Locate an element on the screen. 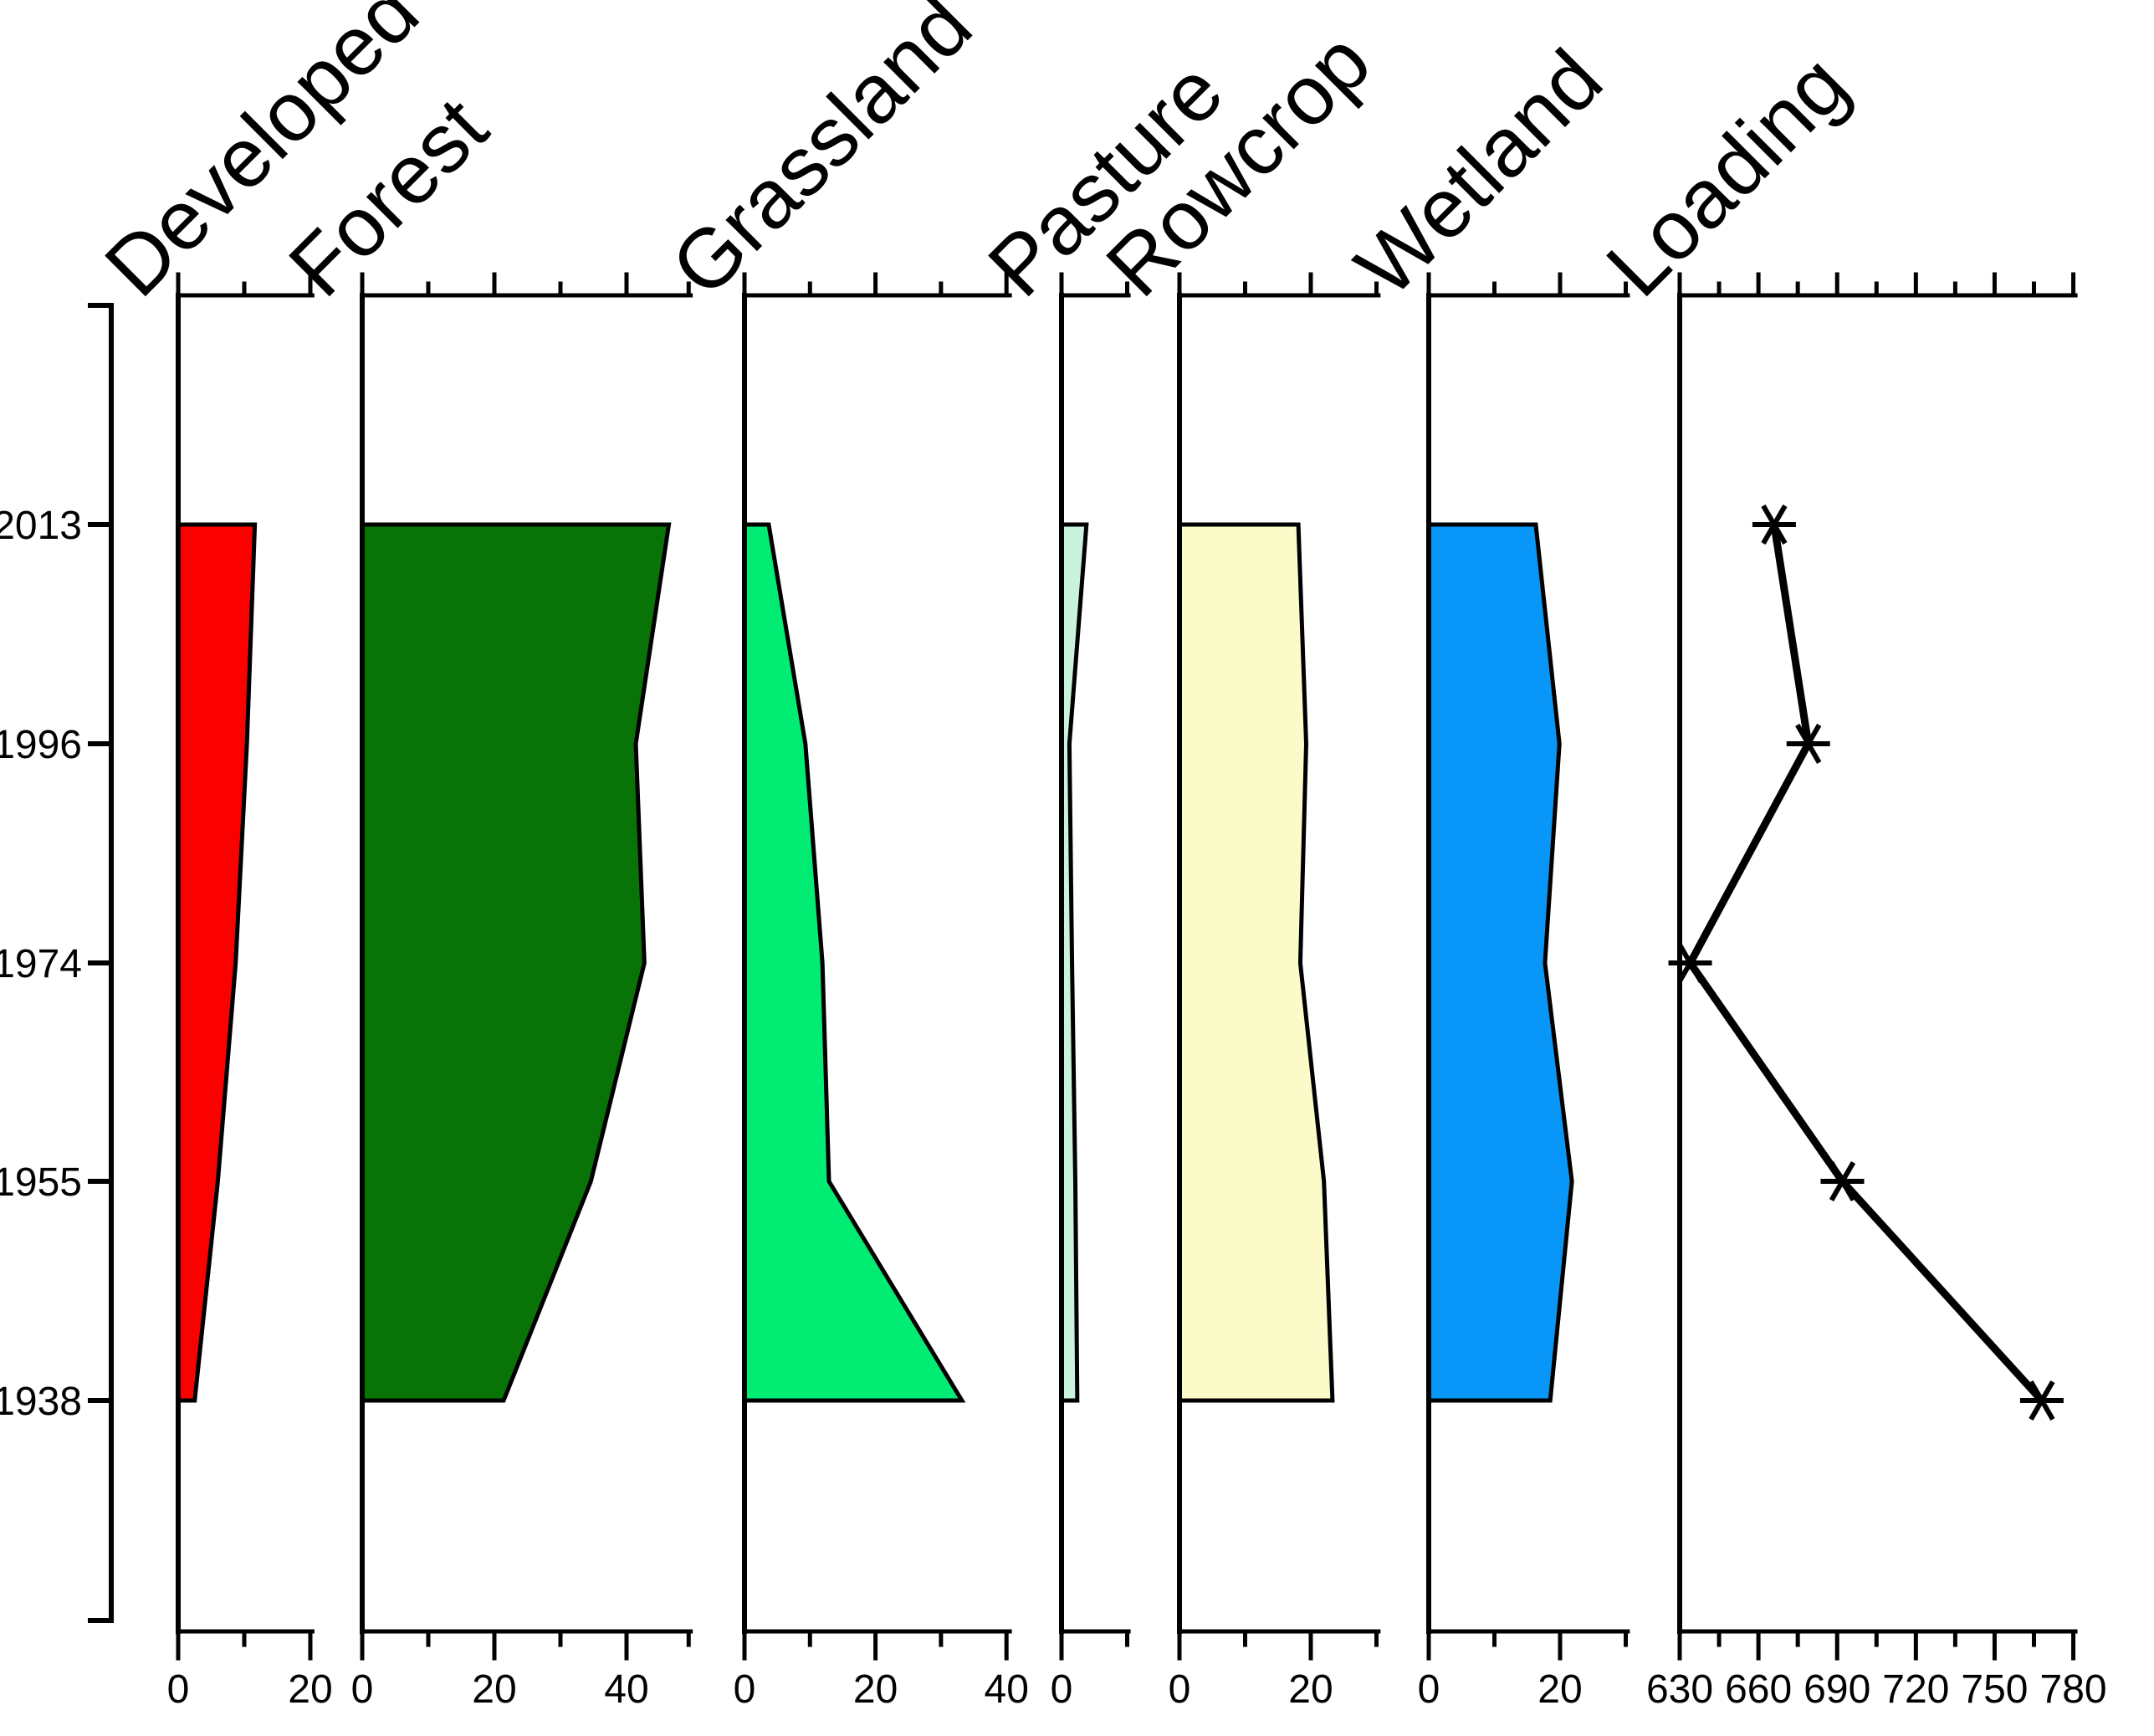 This screenshot has width=2154, height=1736. tick-label-loading-720: 720 is located at coordinates (1915, 1689).